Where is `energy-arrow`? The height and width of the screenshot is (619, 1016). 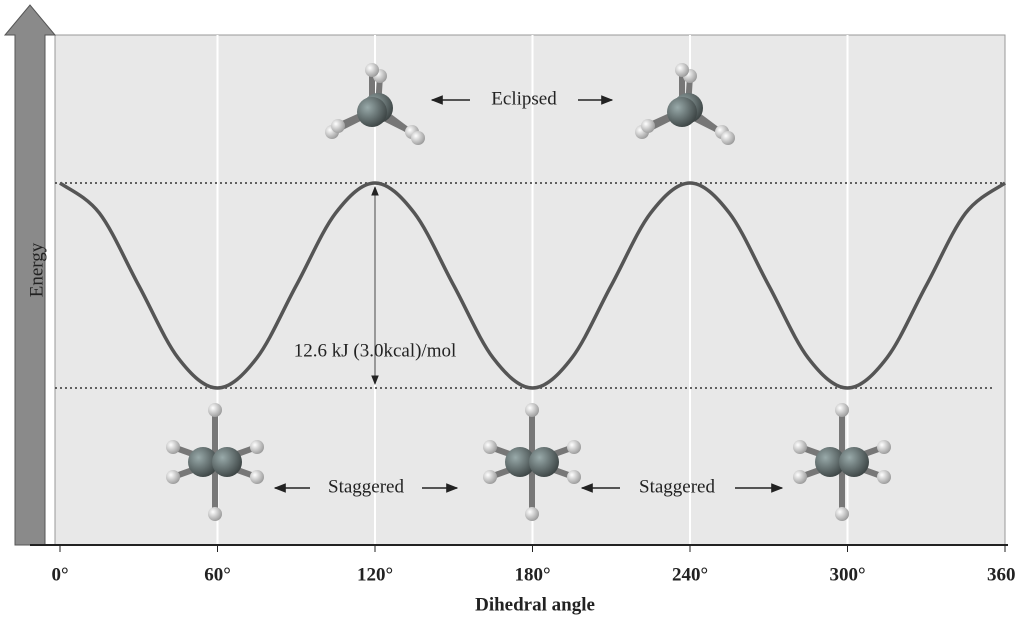
energy-arrow is located at coordinates (30, 275).